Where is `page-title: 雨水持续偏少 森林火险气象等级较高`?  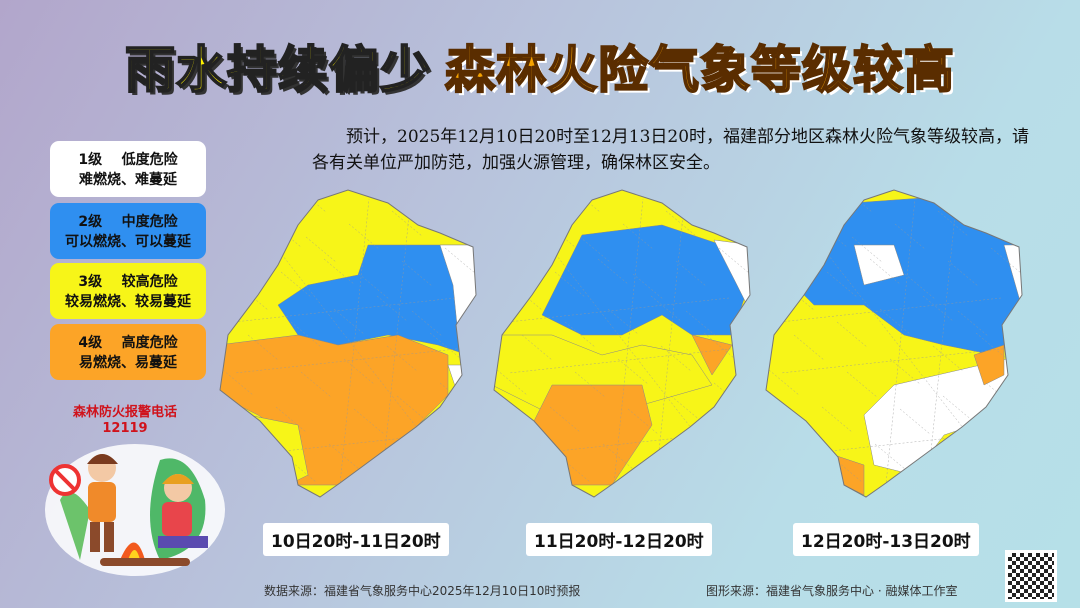 page-title: 雨水持续偏少 森林火险气象等级较高 is located at coordinates (540, 66).